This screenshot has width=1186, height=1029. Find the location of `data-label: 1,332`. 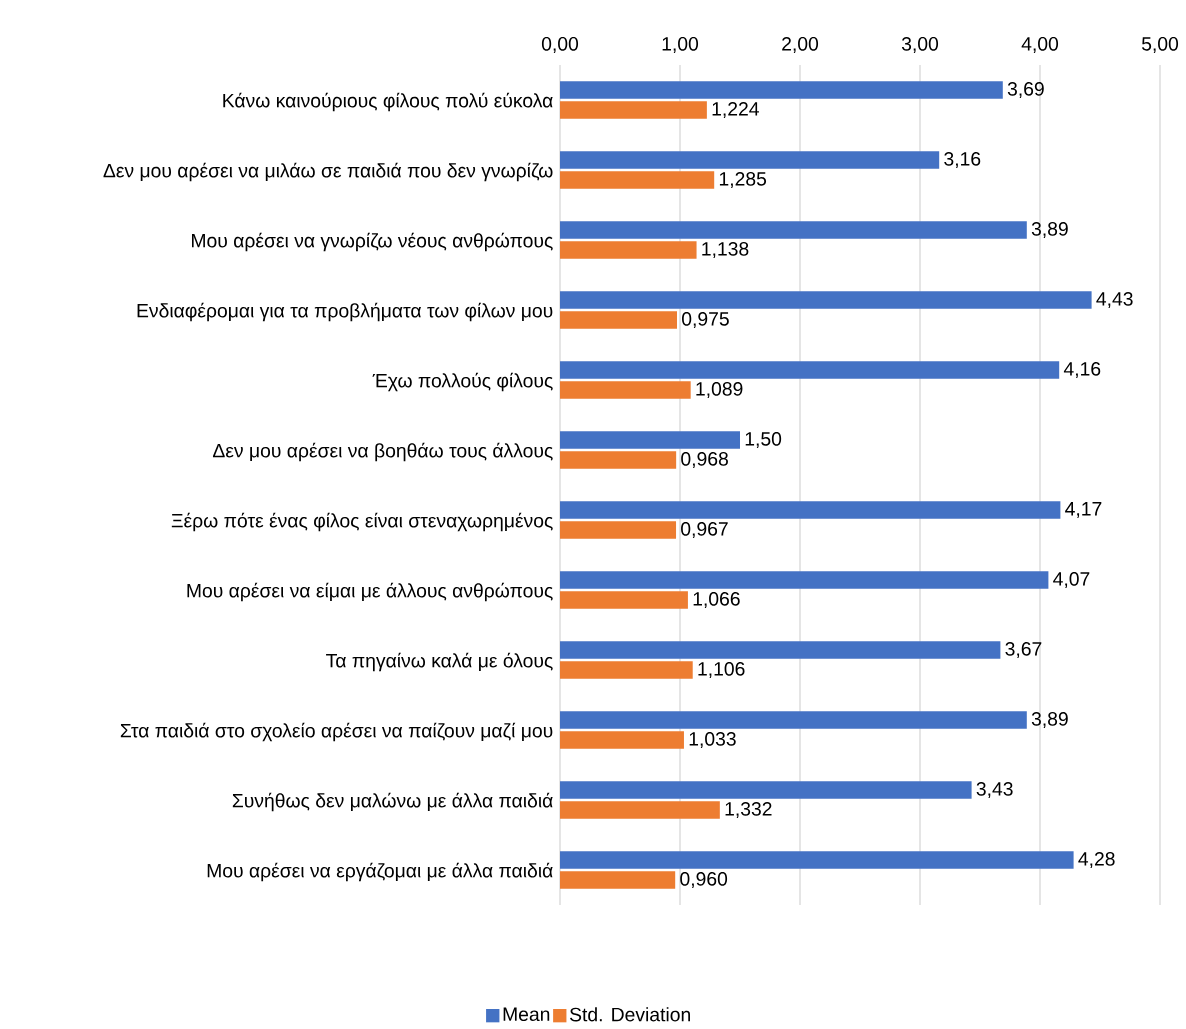

data-label: 1,332 is located at coordinates (748, 810).